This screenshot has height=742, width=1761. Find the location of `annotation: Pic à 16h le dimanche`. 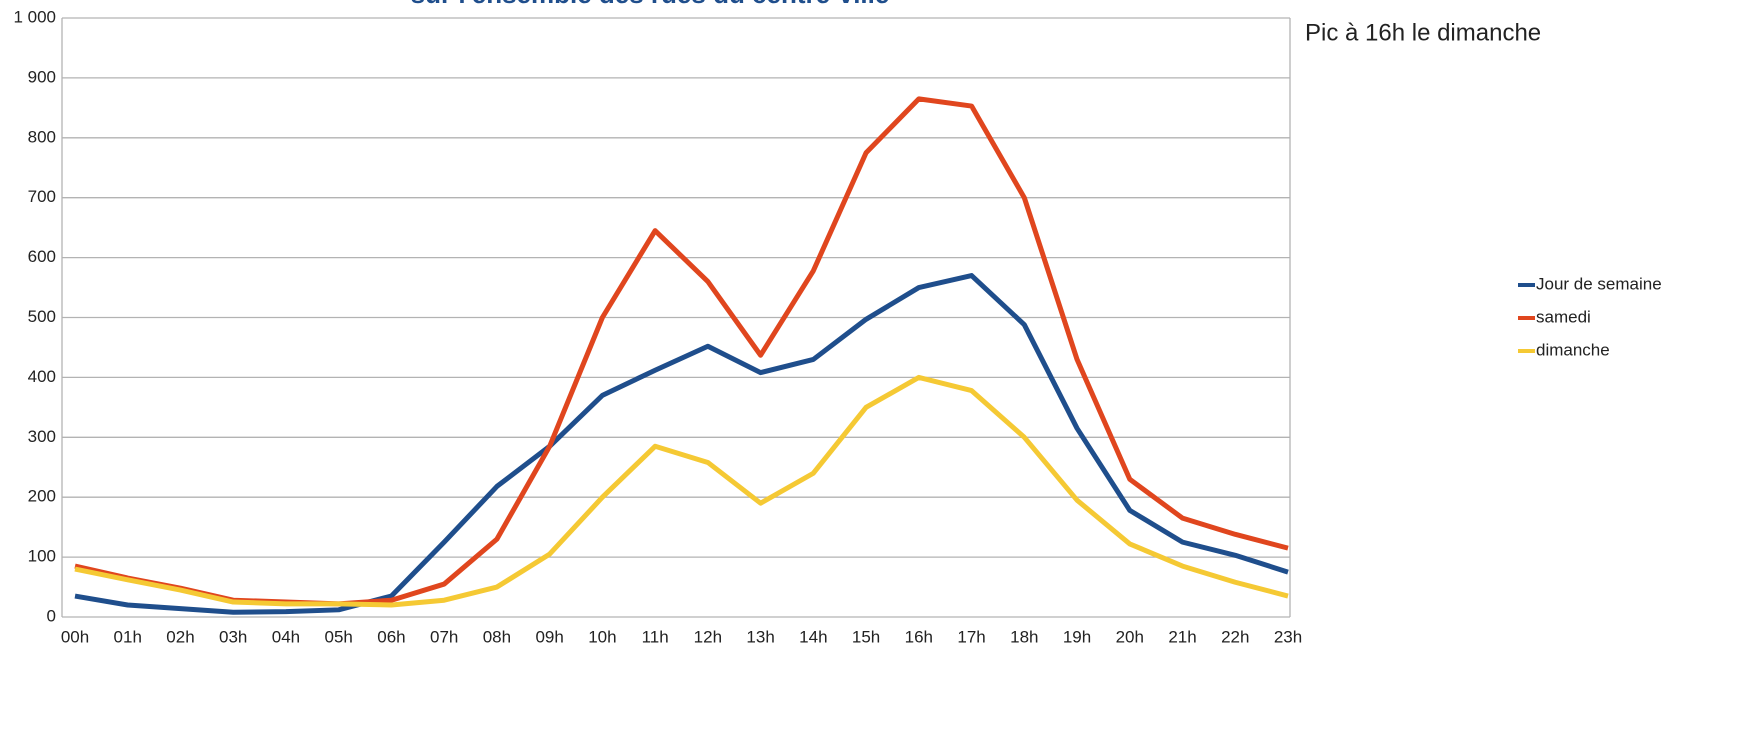

annotation: Pic à 16h le dimanche is located at coordinates (1423, 32).